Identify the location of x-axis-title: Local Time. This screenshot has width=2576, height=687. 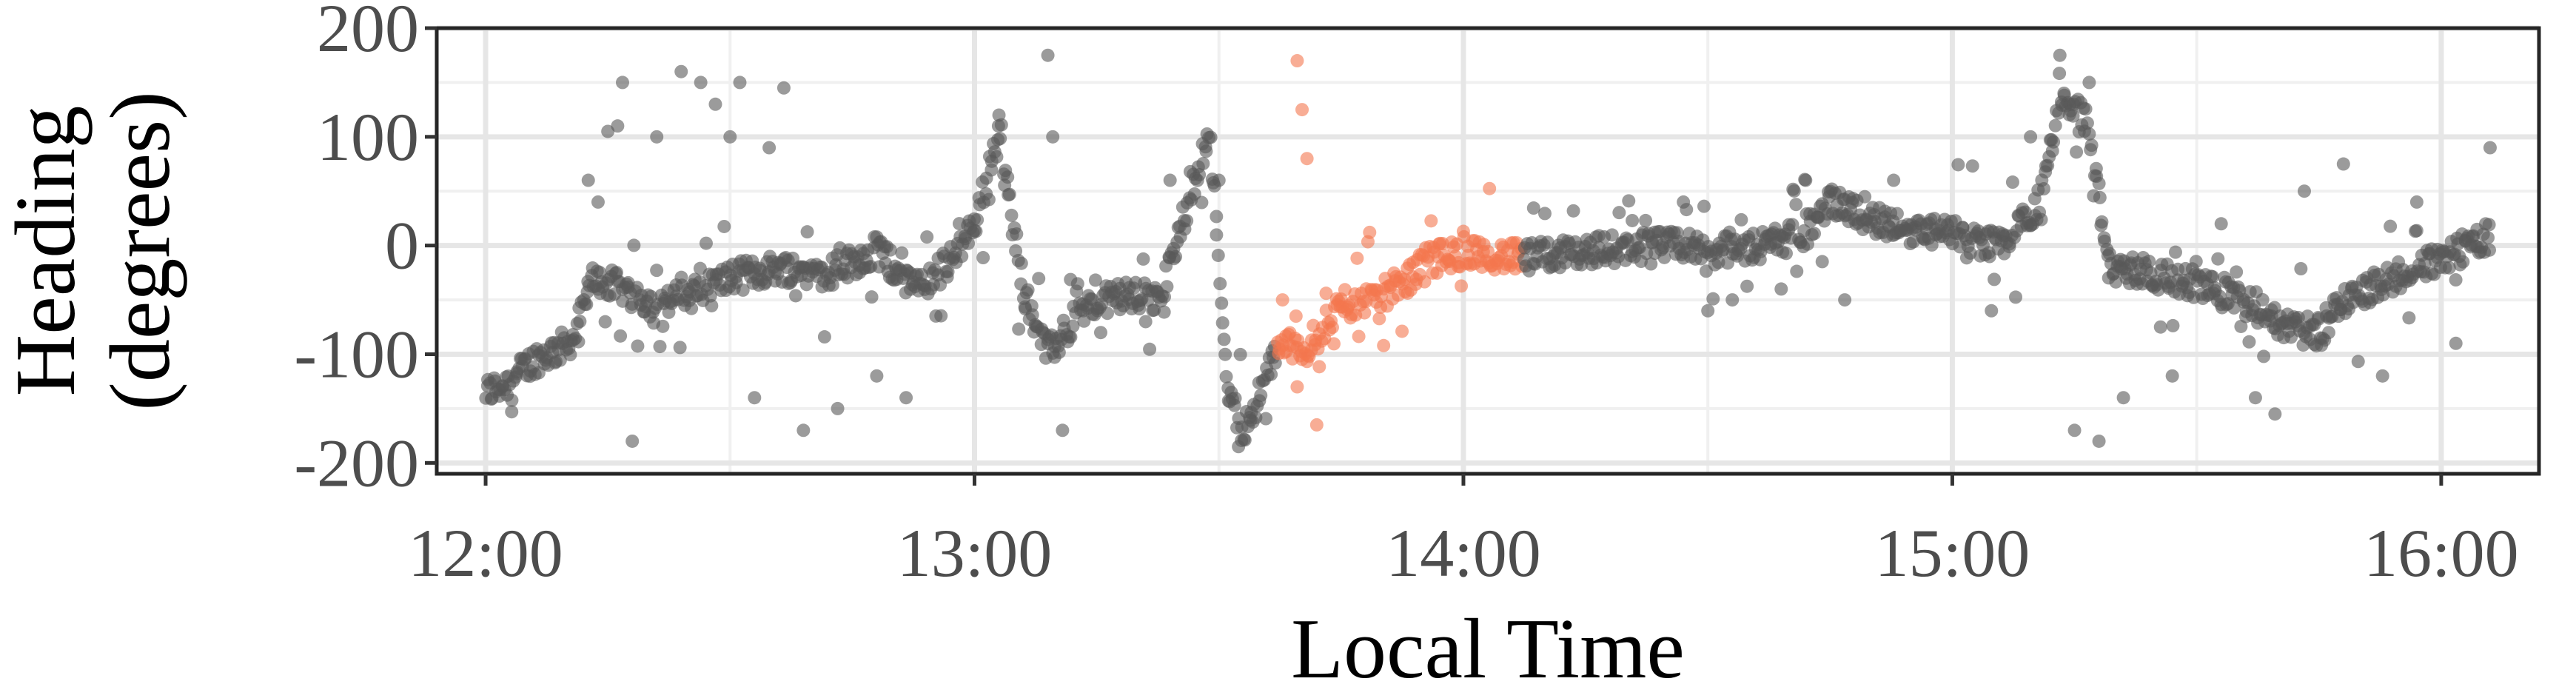
(1488, 644).